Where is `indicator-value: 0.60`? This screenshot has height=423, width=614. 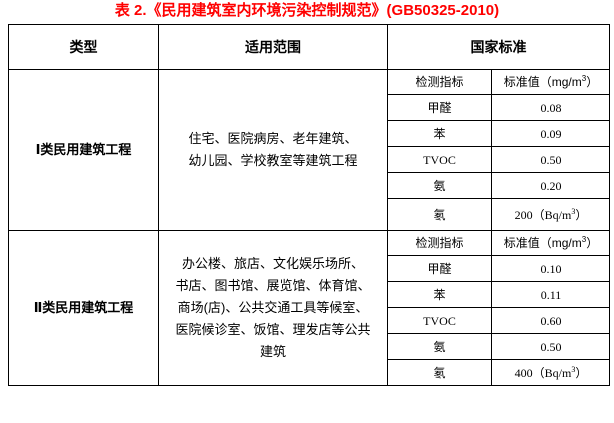 indicator-value: 0.60 is located at coordinates (550, 320).